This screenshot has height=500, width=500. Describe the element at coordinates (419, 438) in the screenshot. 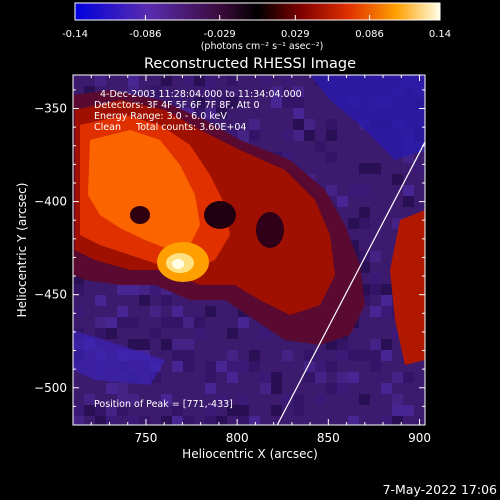

I see `x-tick-label: 900` at that location.